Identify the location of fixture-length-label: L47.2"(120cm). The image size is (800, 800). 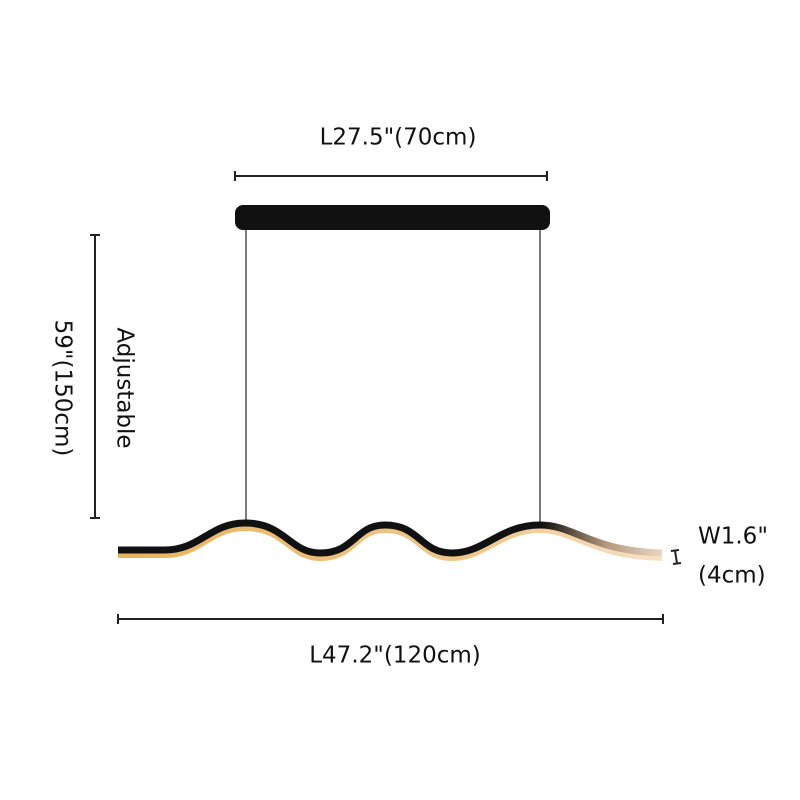
(395, 656).